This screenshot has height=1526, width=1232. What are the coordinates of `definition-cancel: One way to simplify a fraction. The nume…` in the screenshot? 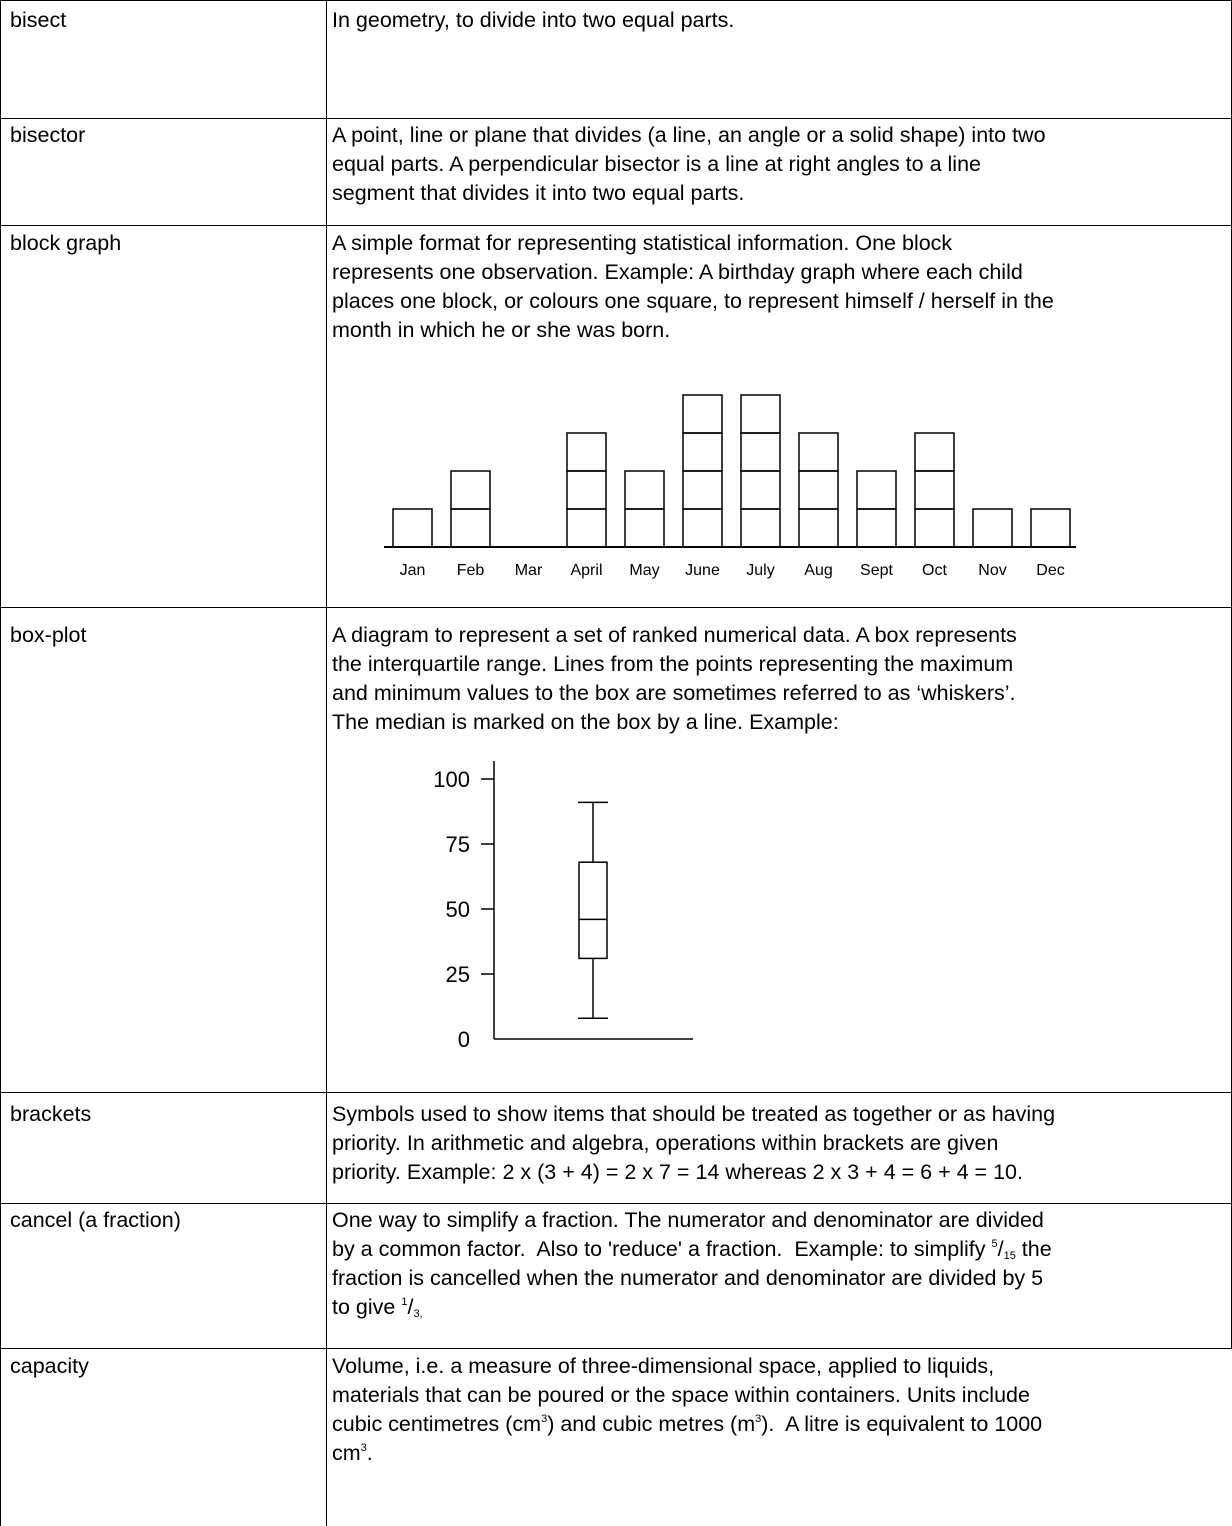 It's located at (779, 1264).